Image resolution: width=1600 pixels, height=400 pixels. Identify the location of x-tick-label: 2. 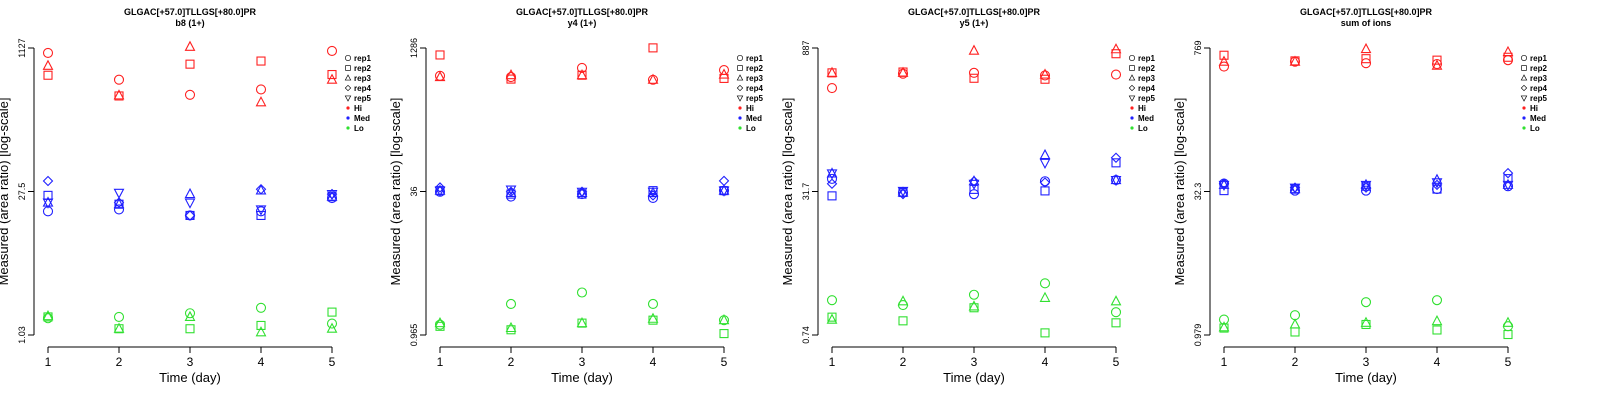
(903, 362).